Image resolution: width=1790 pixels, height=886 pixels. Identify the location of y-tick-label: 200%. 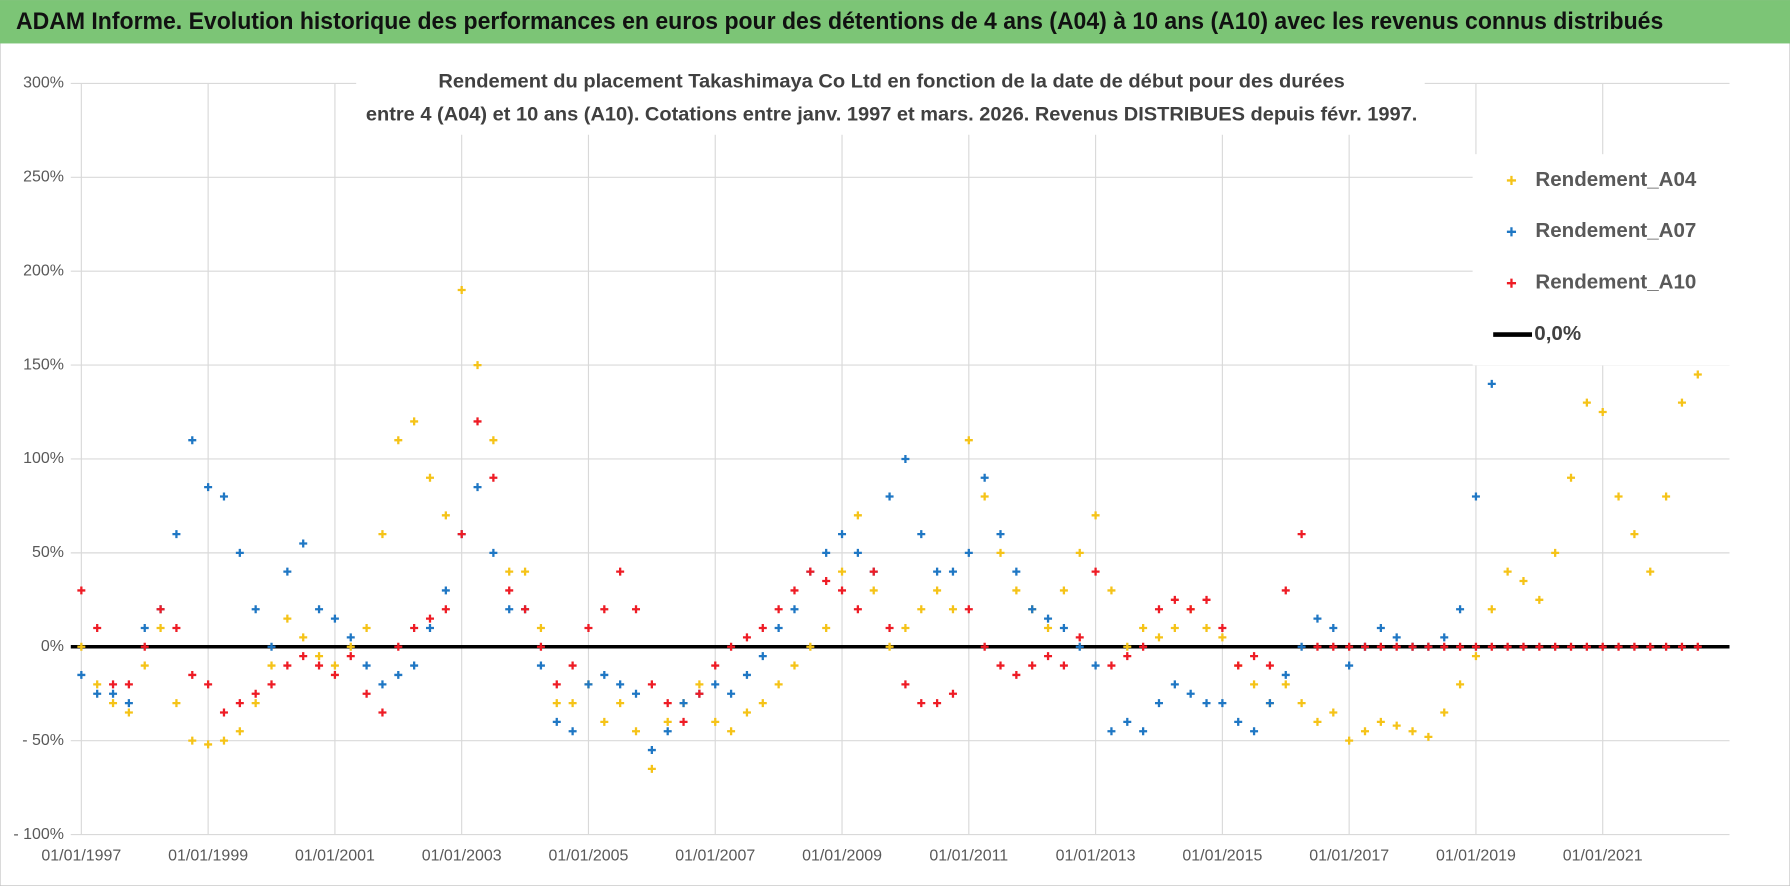
(43, 270).